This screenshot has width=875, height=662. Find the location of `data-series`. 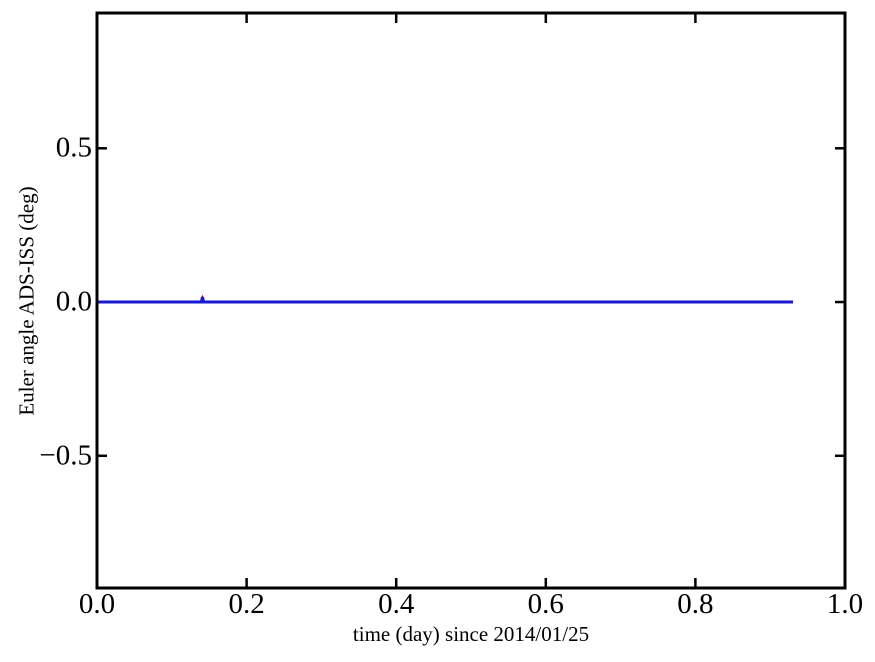

data-series is located at coordinates (445, 299).